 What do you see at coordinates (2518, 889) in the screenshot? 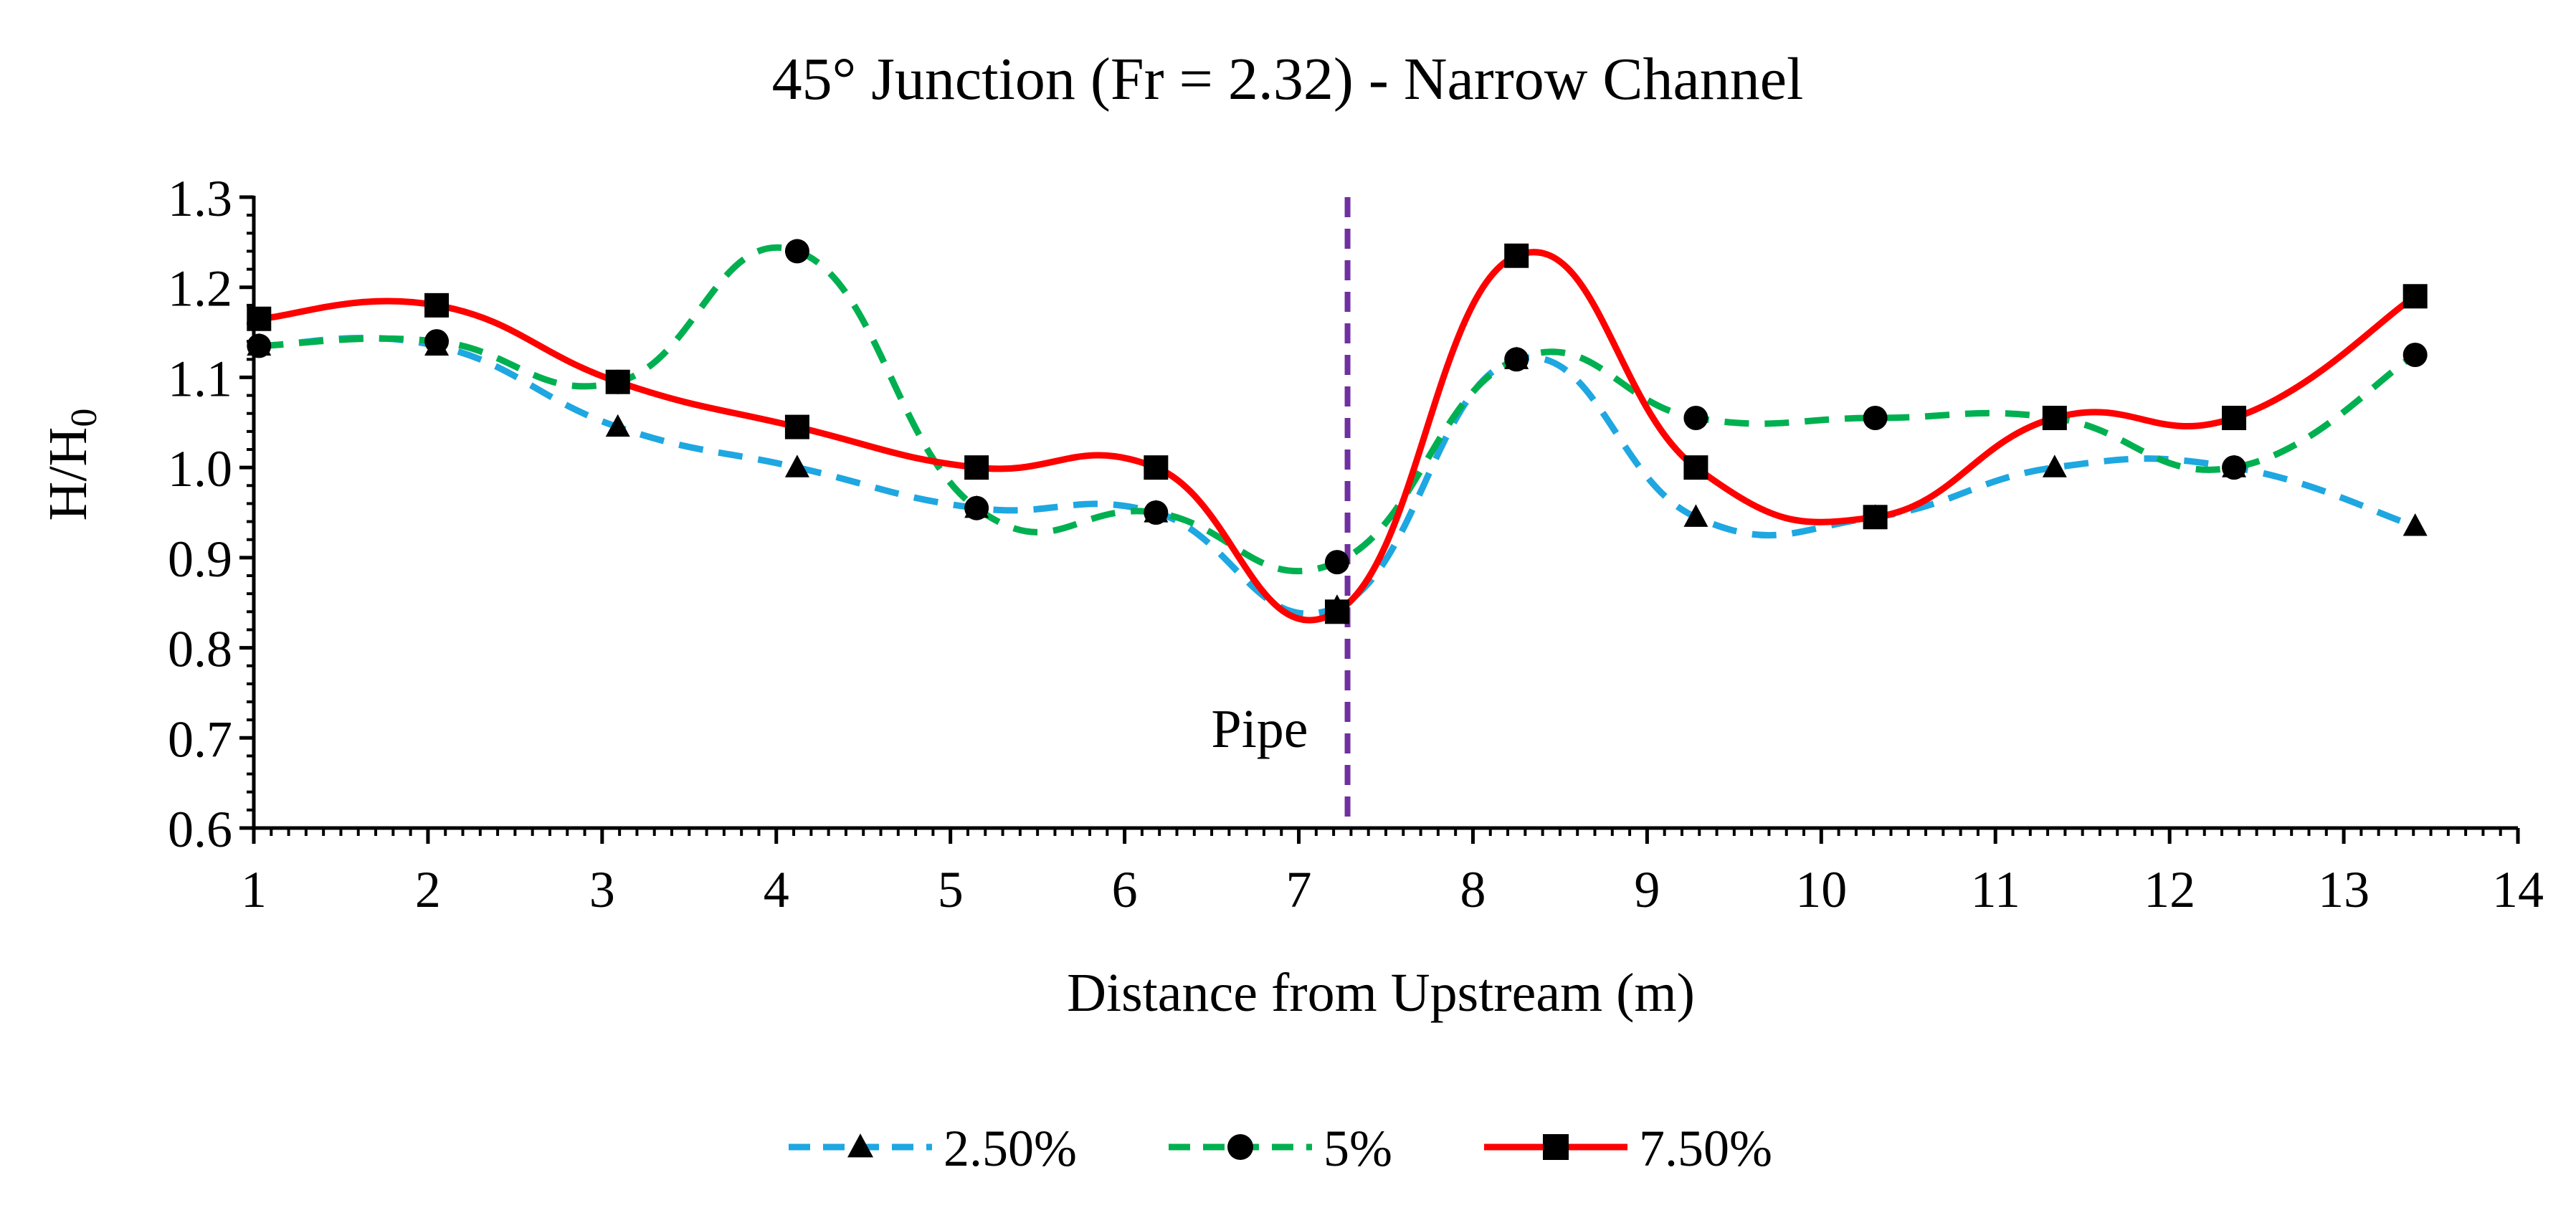
I see `x-tick-label: 14` at bounding box center [2518, 889].